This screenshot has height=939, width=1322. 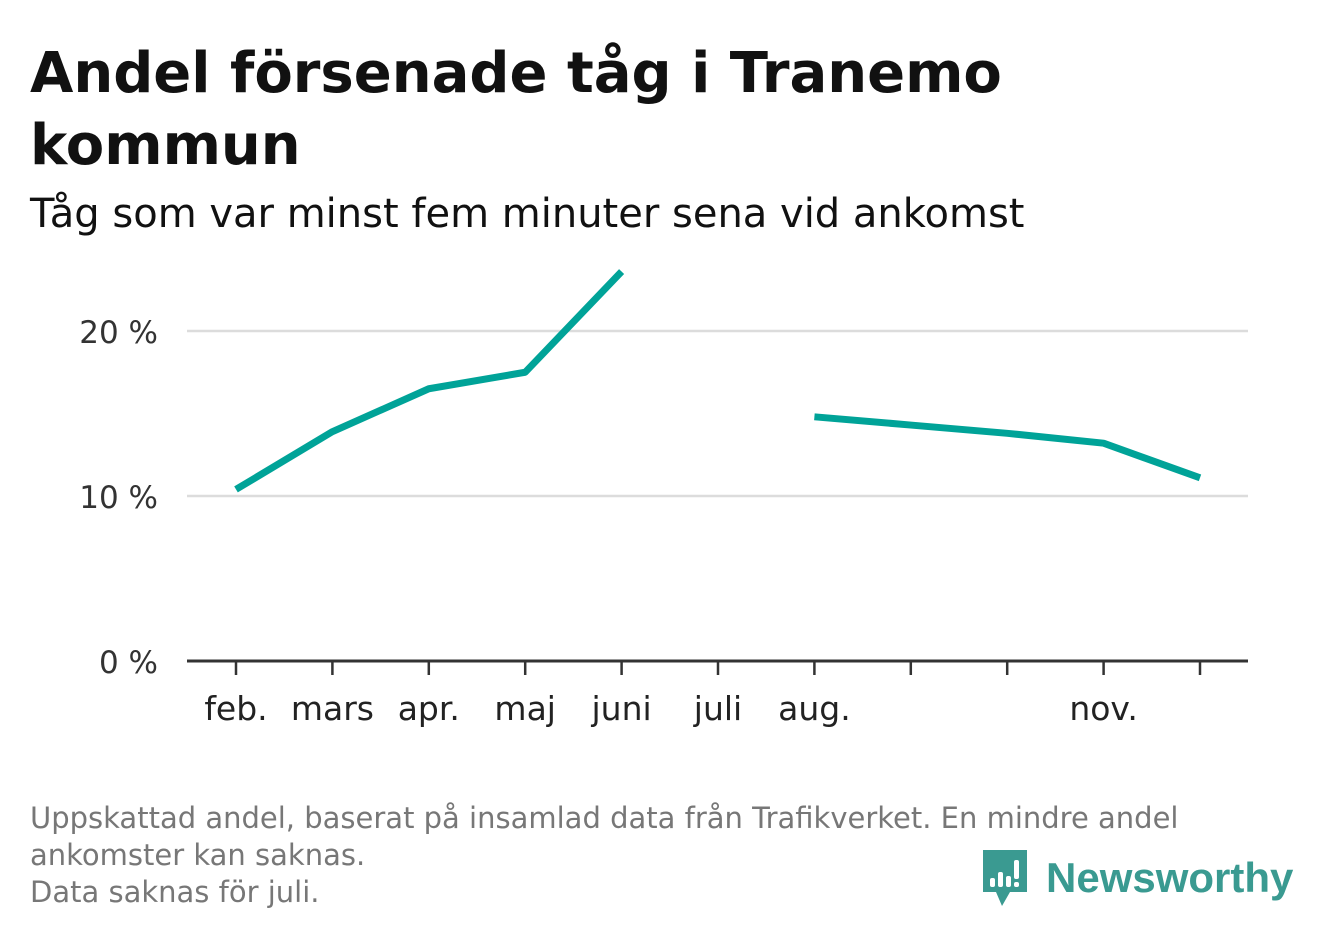 What do you see at coordinates (621, 708) in the screenshot?
I see `x-tick-label: juni` at bounding box center [621, 708].